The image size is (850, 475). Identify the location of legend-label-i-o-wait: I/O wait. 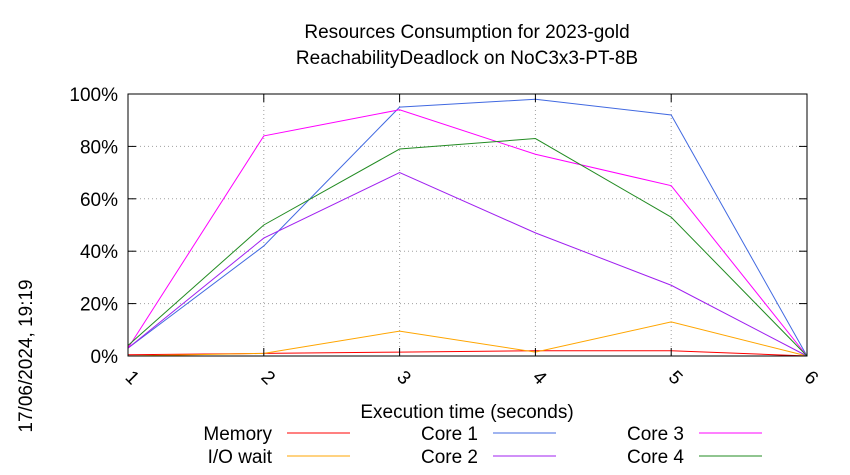
(240, 457).